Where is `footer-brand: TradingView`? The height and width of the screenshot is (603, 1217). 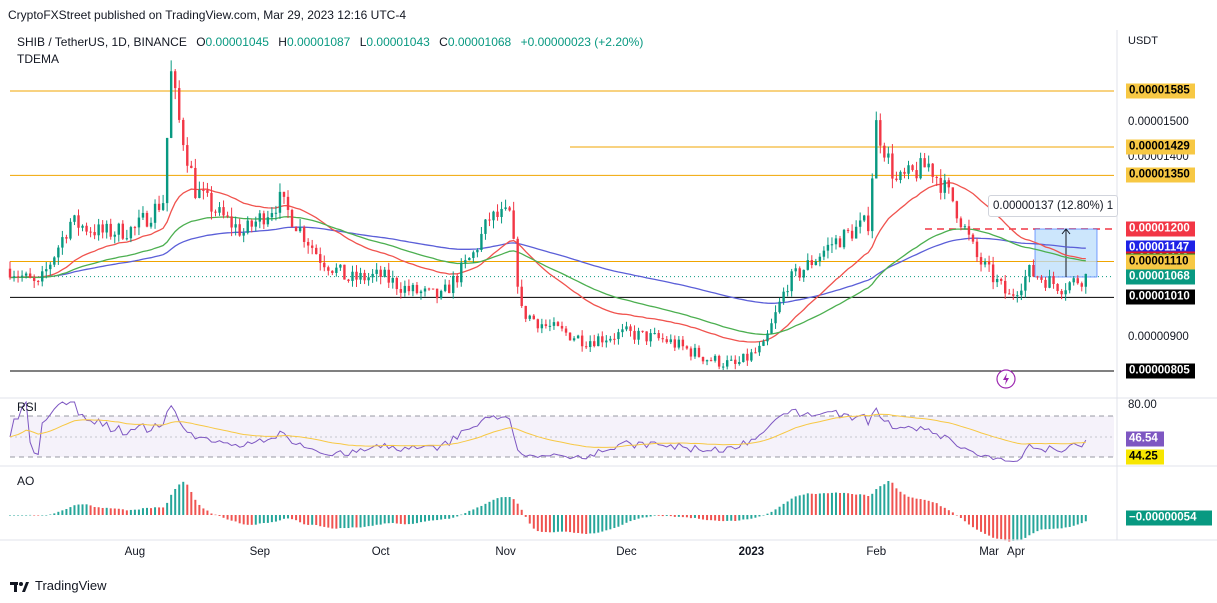
footer-brand: TradingView is located at coordinates (58, 585).